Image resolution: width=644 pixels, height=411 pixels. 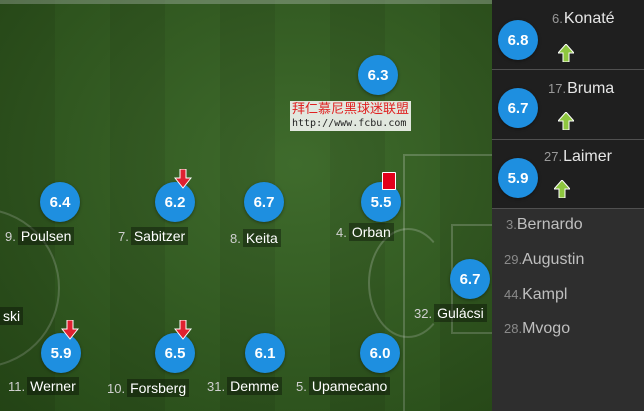 I want to click on player-name: Bruma, so click(x=591, y=88).